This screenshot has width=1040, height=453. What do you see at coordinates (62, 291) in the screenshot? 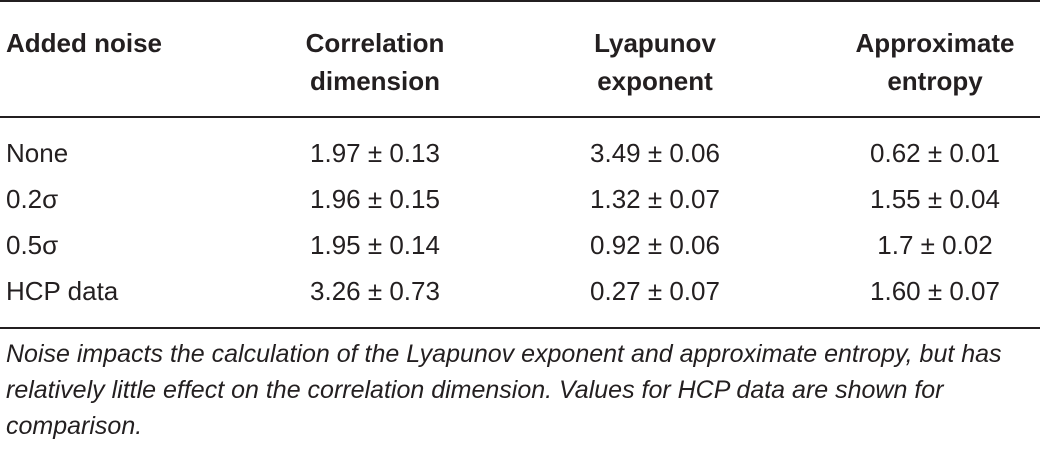
I see `cell-noise: HCP data` at bounding box center [62, 291].